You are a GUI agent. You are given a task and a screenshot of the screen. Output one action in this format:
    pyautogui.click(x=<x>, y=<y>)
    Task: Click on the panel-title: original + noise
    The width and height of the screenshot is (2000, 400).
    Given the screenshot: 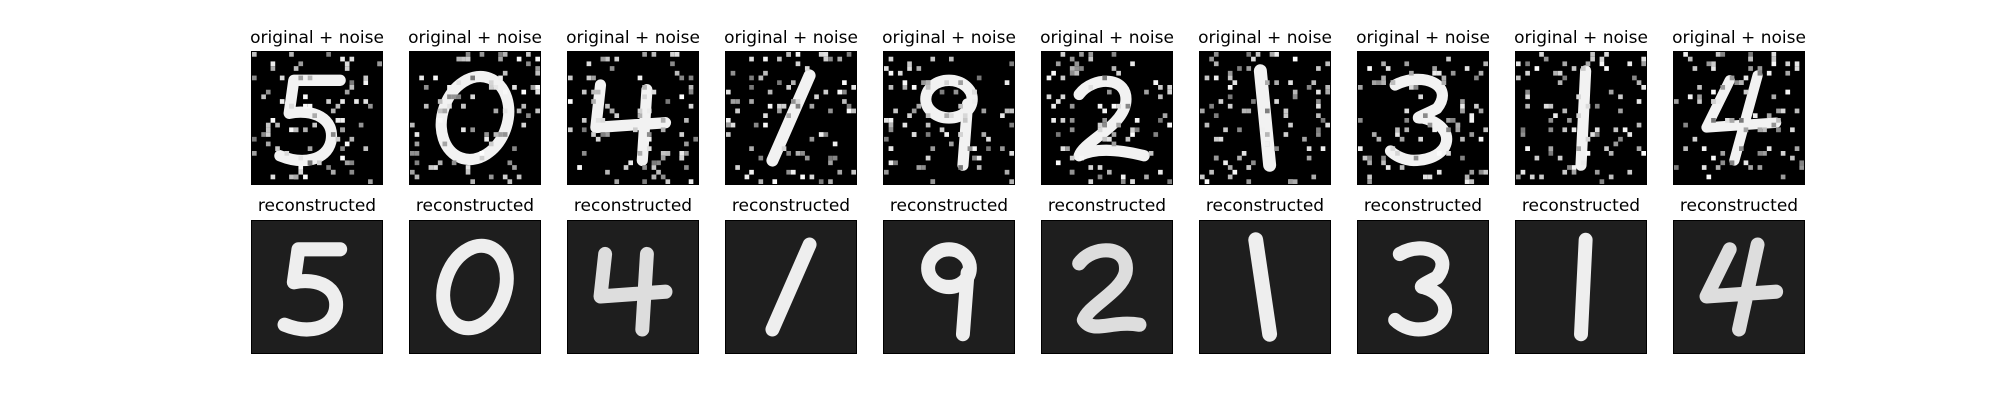 What is the action you would take?
    pyautogui.click(x=1739, y=38)
    